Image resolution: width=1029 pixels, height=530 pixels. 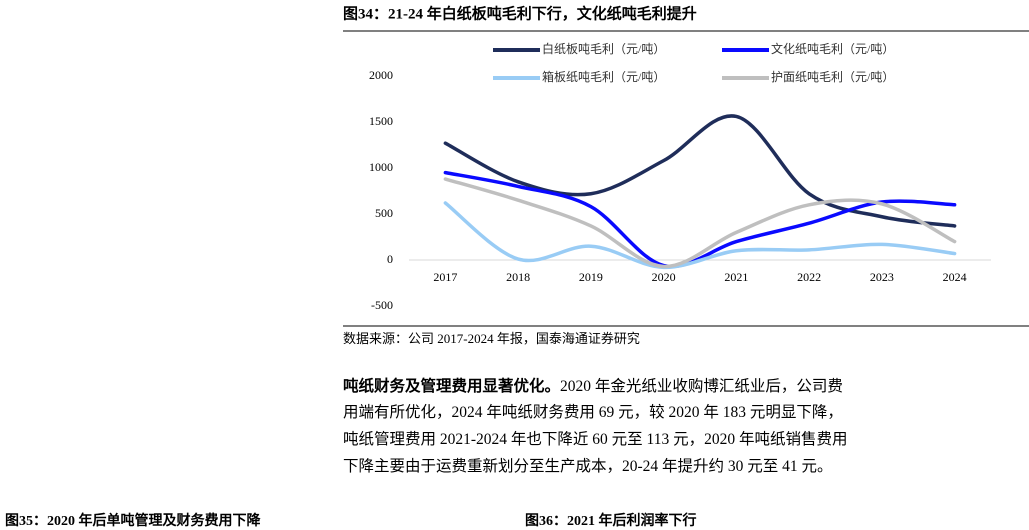 I want to click on x-tick-label: 2023, so click(x=882, y=277).